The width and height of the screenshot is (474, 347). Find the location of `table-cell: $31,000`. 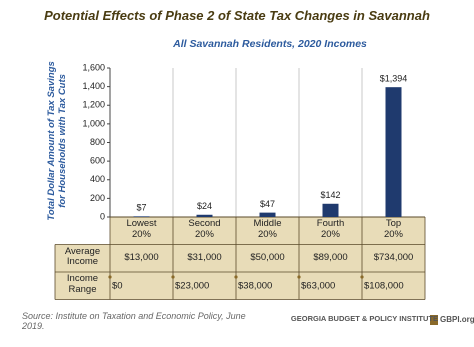

table-cell: $31,000 is located at coordinates (204, 257).